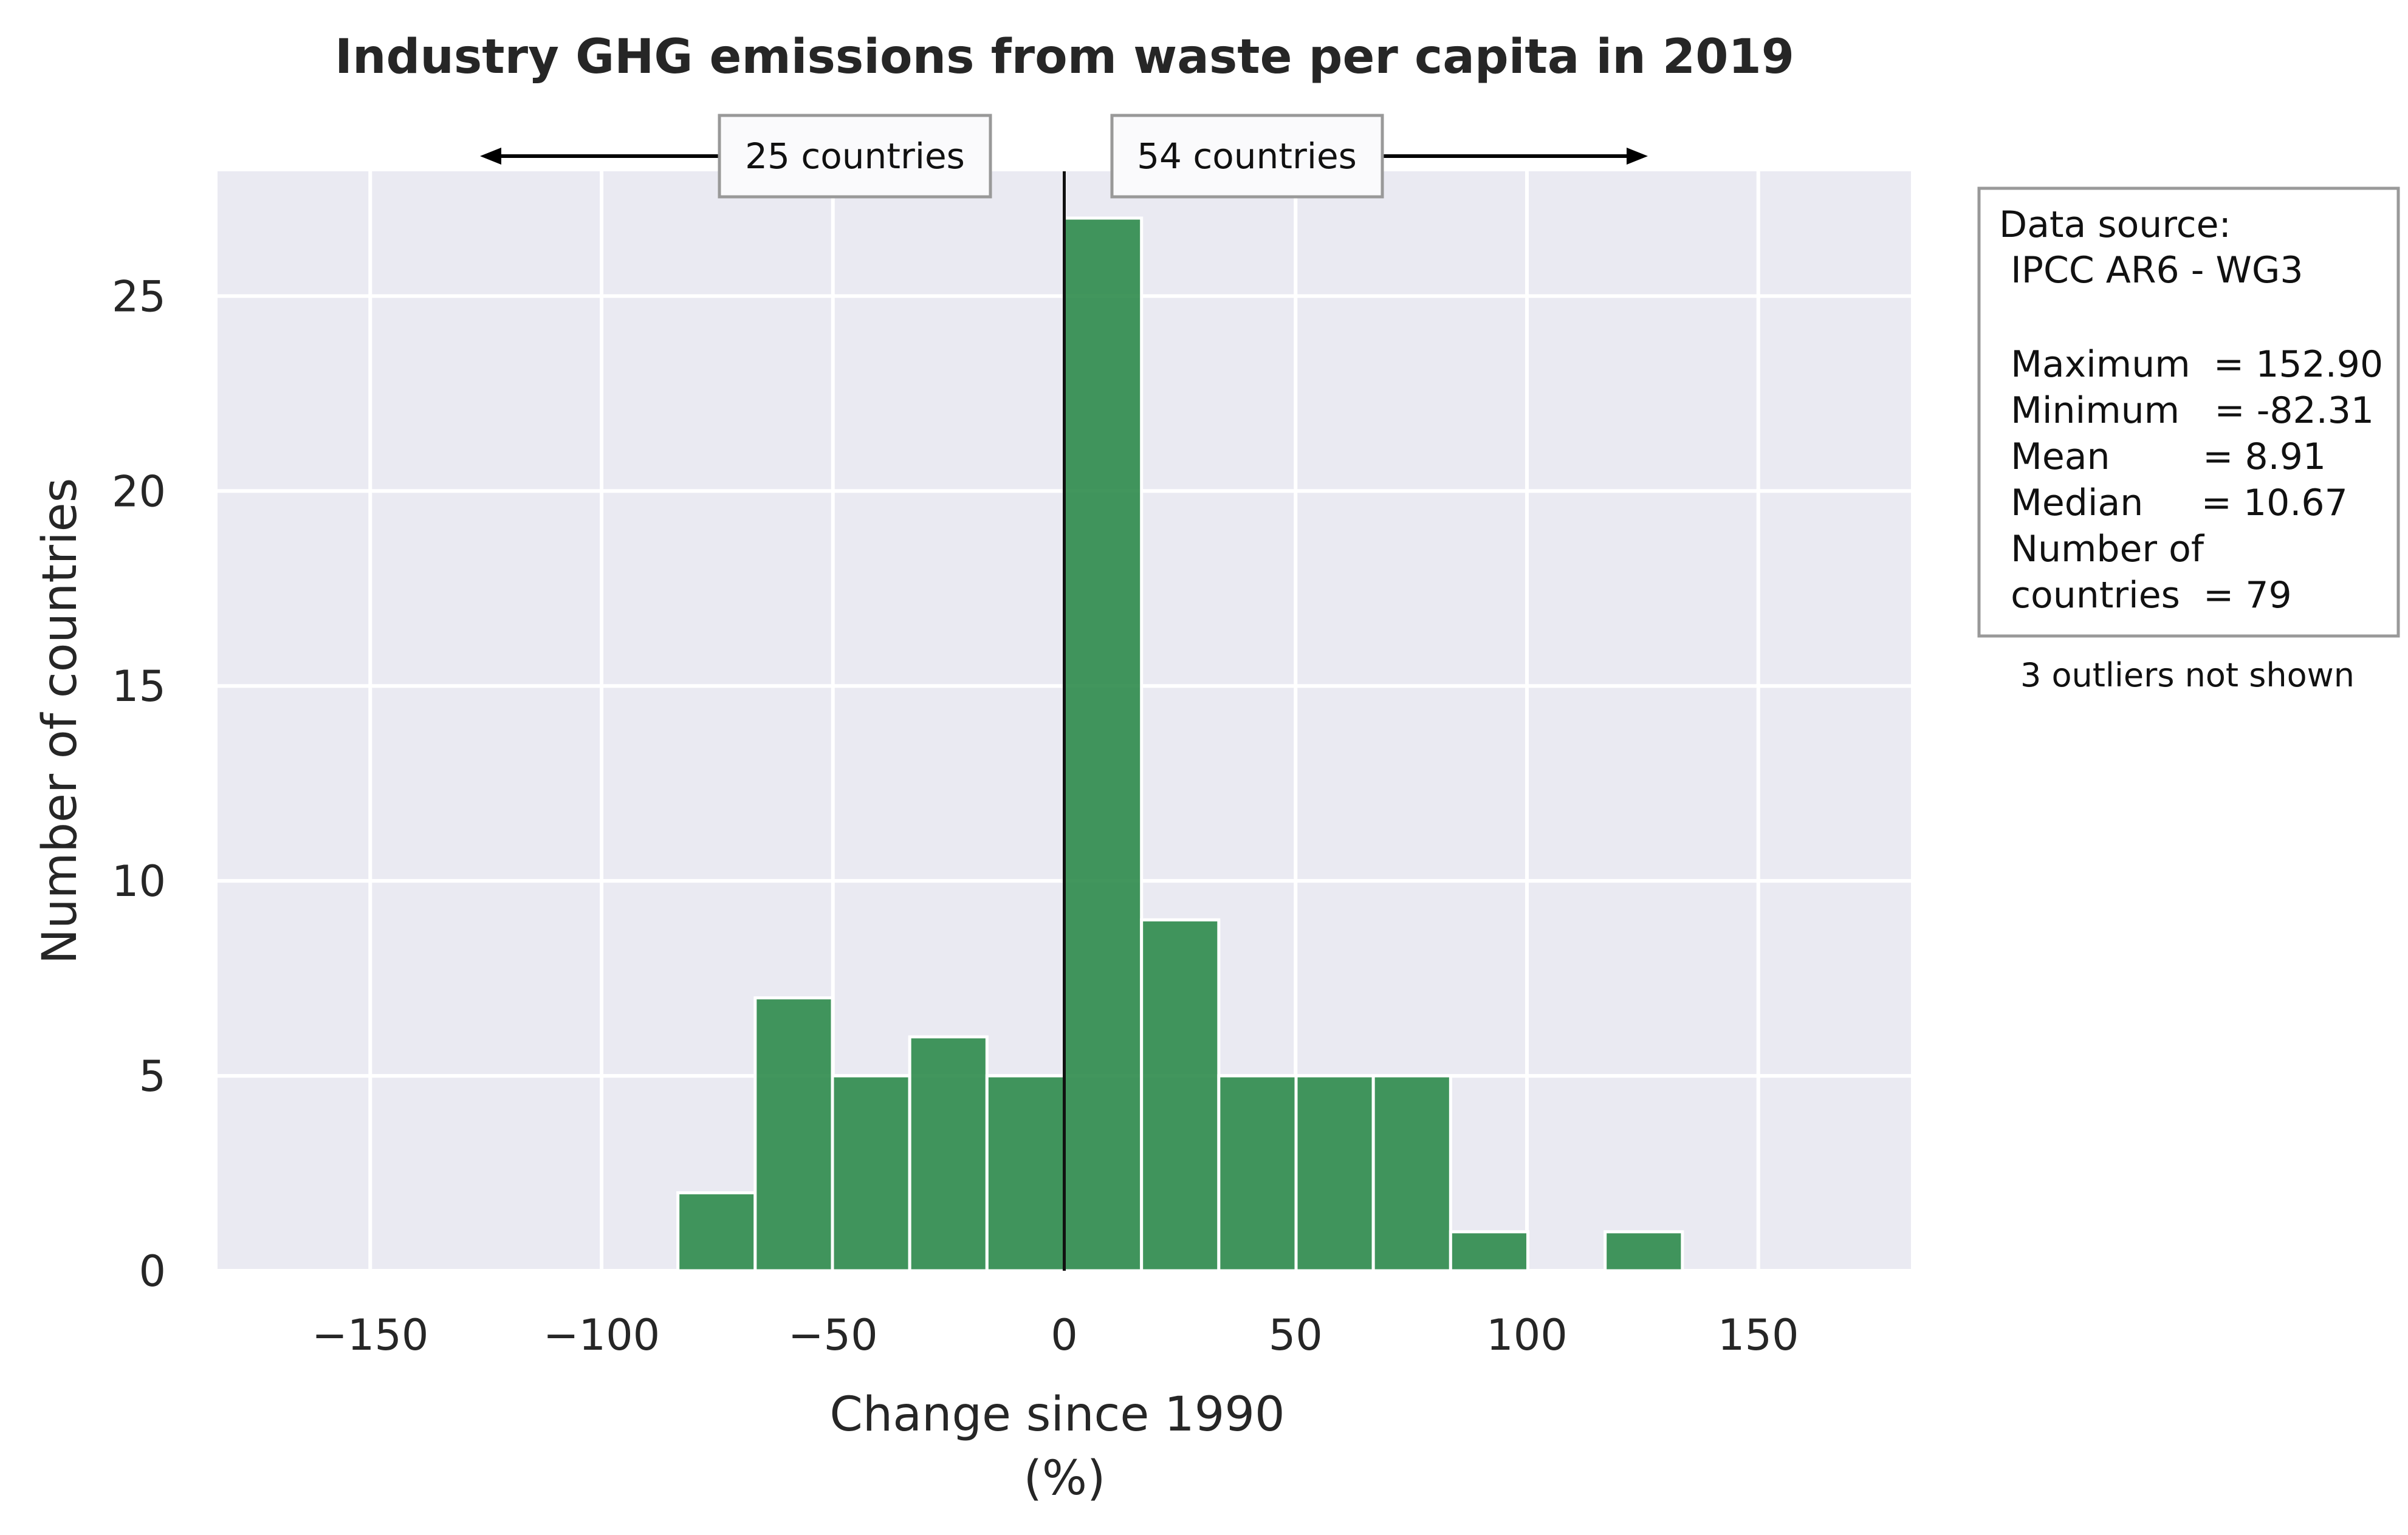 The height and width of the screenshot is (1535, 2408). I want to click on x-tick-label: 150, so click(1758, 1335).